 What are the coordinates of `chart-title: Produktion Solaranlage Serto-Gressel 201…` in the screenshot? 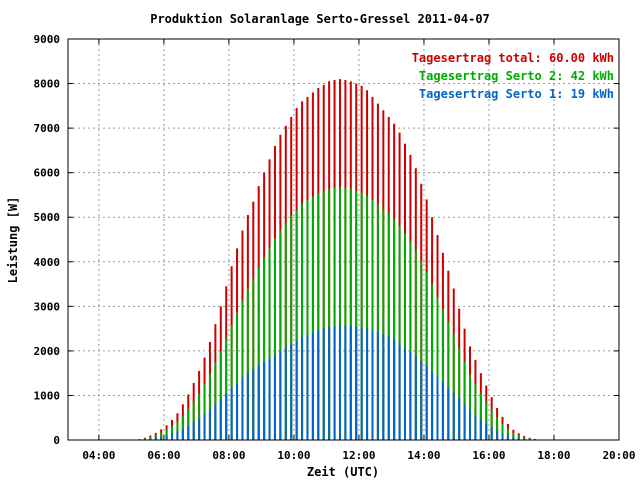 It's located at (320, 19).